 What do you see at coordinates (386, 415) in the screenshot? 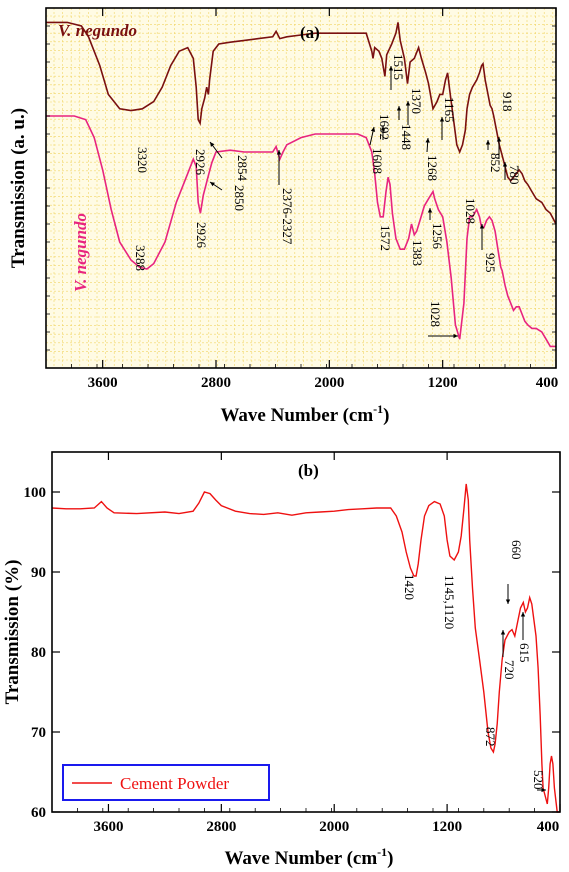
I see `panel-a-xlabel-end: )` at bounding box center [386, 415].